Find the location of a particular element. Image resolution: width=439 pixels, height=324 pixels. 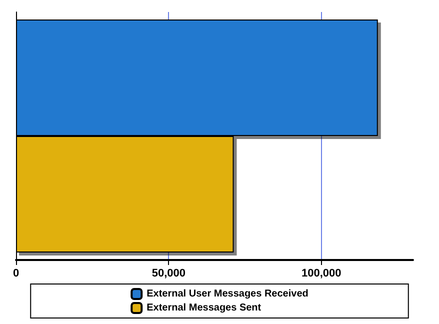

legend-label: External User Messages Received is located at coordinates (227, 294).